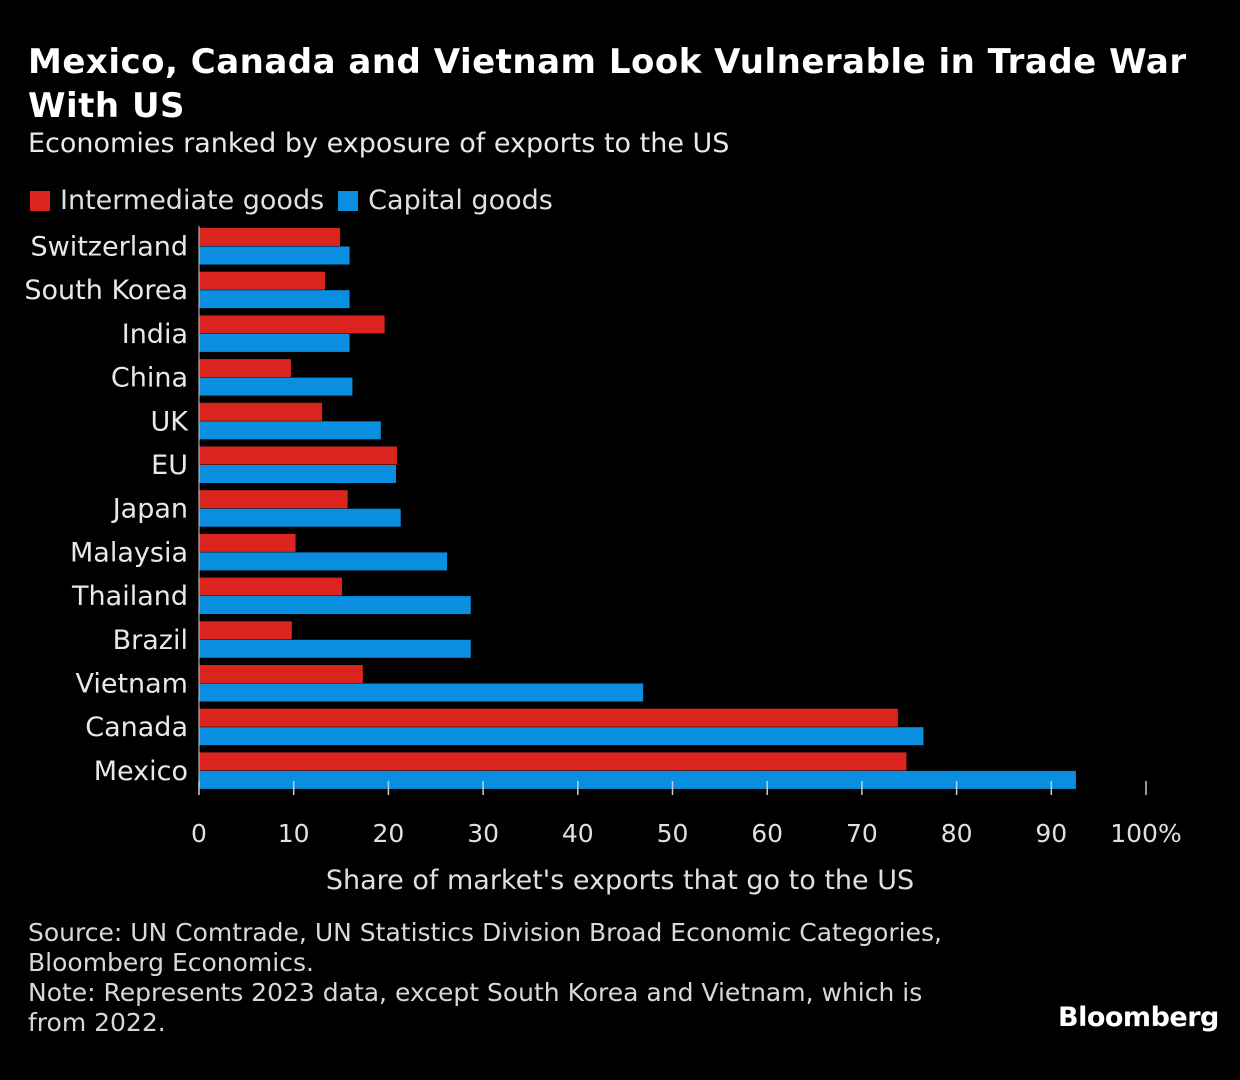 This screenshot has height=1080, width=1240. I want to click on category-label: Japan, so click(149, 509).